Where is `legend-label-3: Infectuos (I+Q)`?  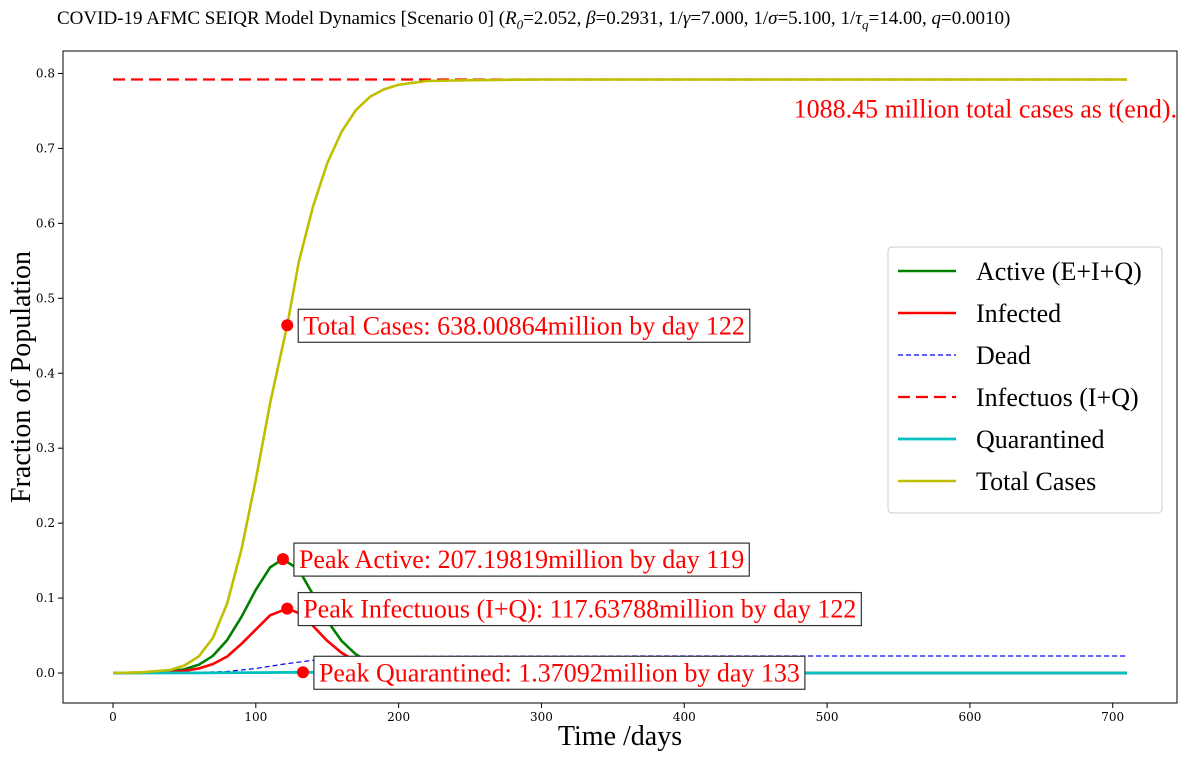
legend-label-3: Infectuos (I+Q) is located at coordinates (1057, 397).